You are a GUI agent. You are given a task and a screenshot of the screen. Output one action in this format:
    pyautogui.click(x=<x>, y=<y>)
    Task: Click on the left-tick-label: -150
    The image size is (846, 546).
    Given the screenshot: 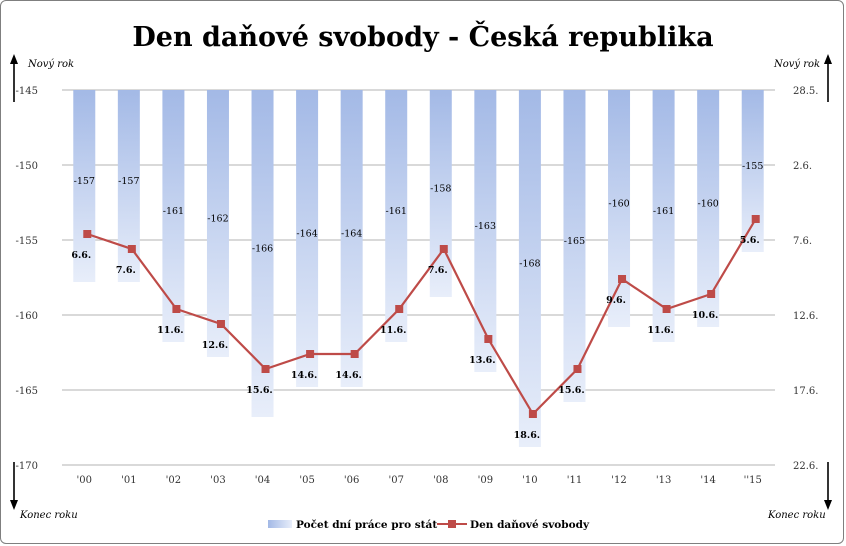 What is the action you would take?
    pyautogui.click(x=27, y=166)
    